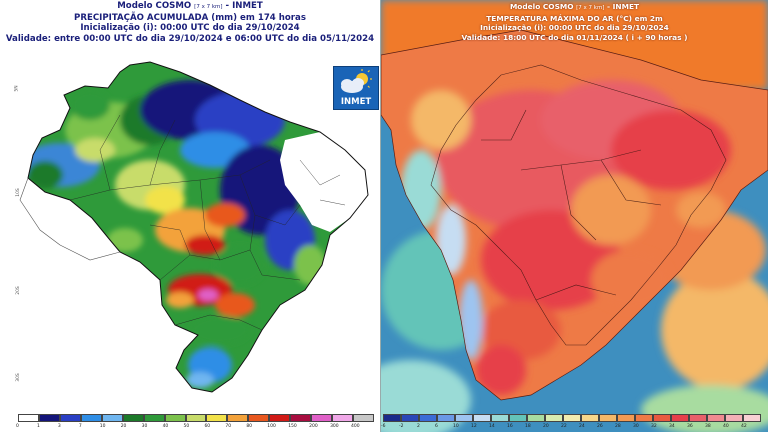 This screenshot has height=432, width=768. What do you see at coordinates (708, 426) in the screenshot?
I see `legend-tick-label: 38` at bounding box center [708, 426].